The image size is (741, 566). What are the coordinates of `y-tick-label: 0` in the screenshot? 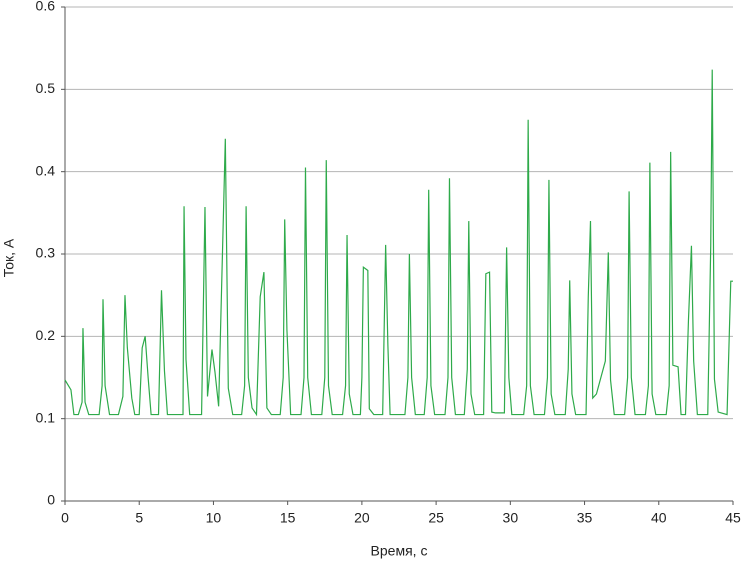 It's located at (51, 500).